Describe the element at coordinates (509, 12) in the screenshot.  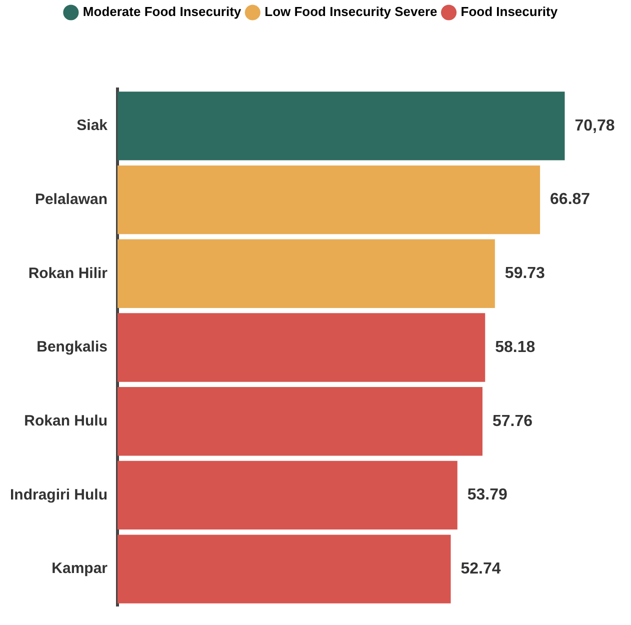
I see `legend-label: Food Insecurity` at that location.